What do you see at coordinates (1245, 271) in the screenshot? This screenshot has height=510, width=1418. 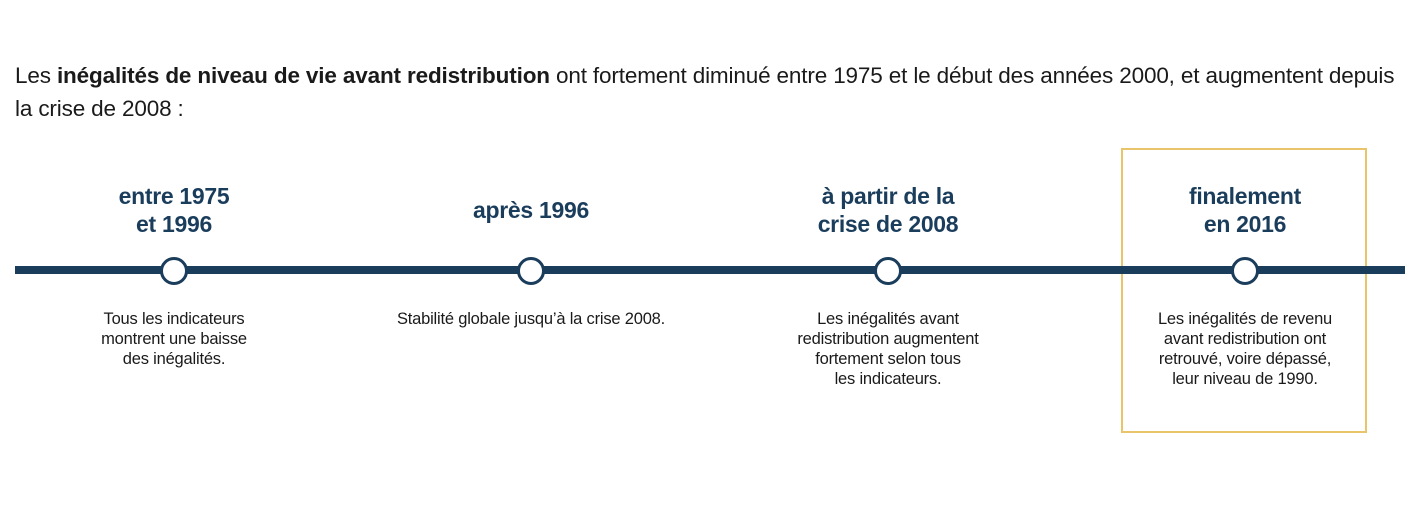 I see `milestone-2016-node` at bounding box center [1245, 271].